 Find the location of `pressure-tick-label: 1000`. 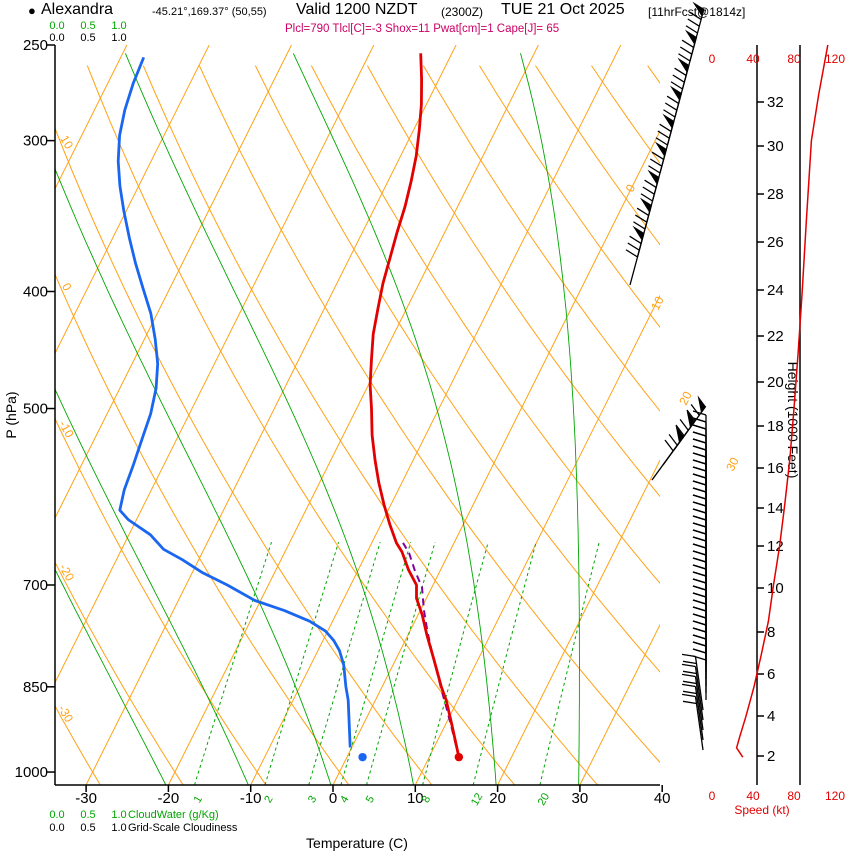

pressure-tick-label: 1000 is located at coordinates (31, 772).